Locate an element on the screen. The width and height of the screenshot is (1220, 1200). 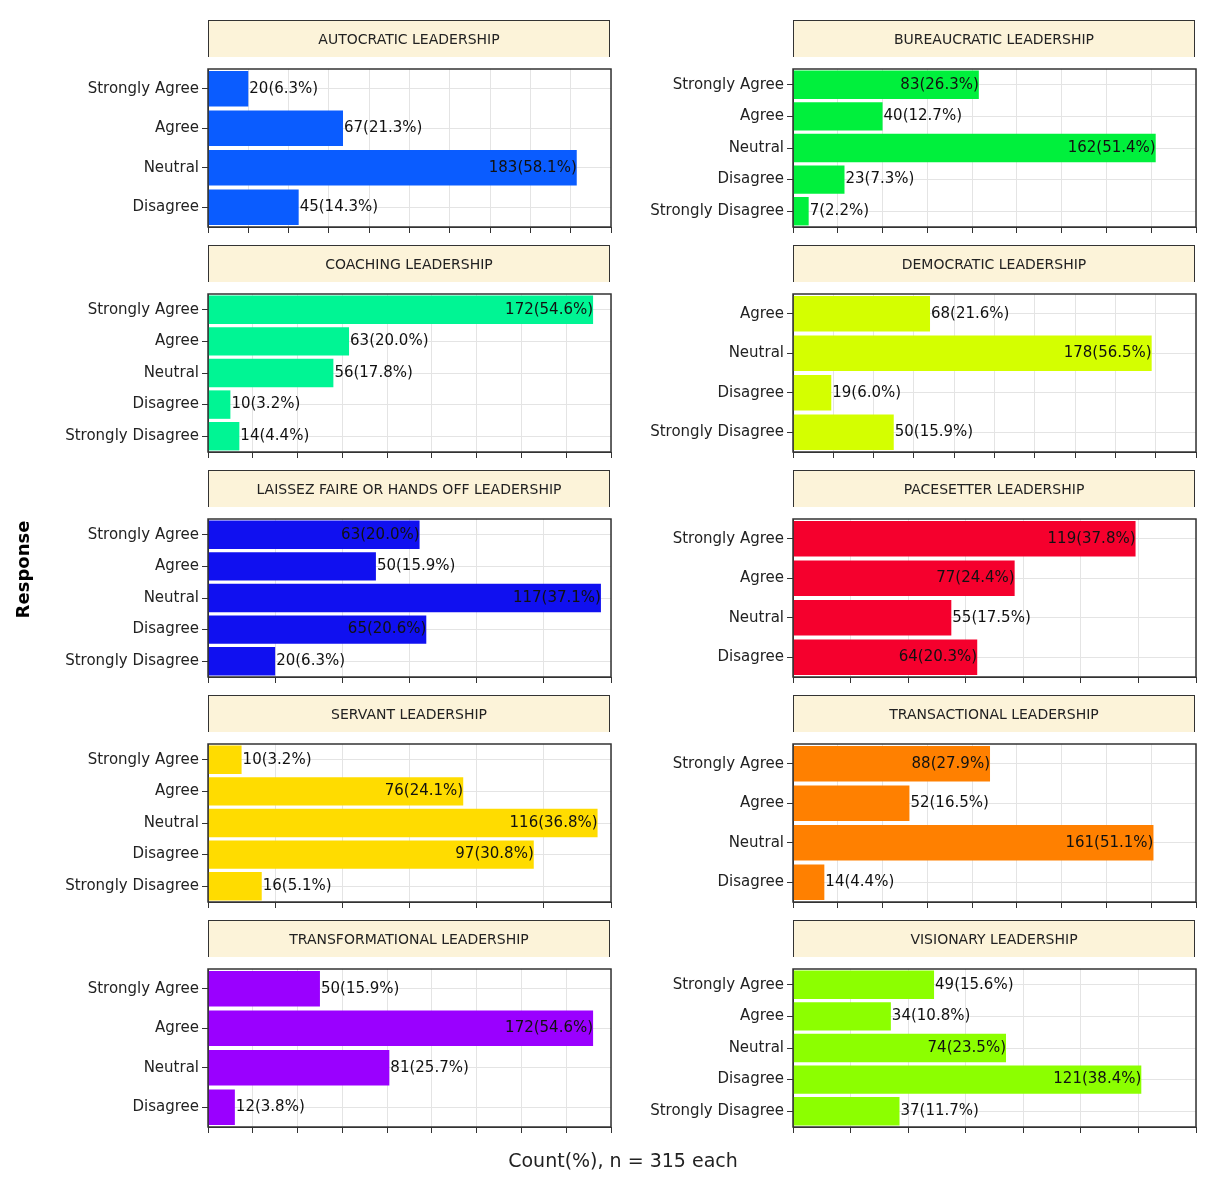
data-label: 37(11.7%) is located at coordinates (939, 1110).